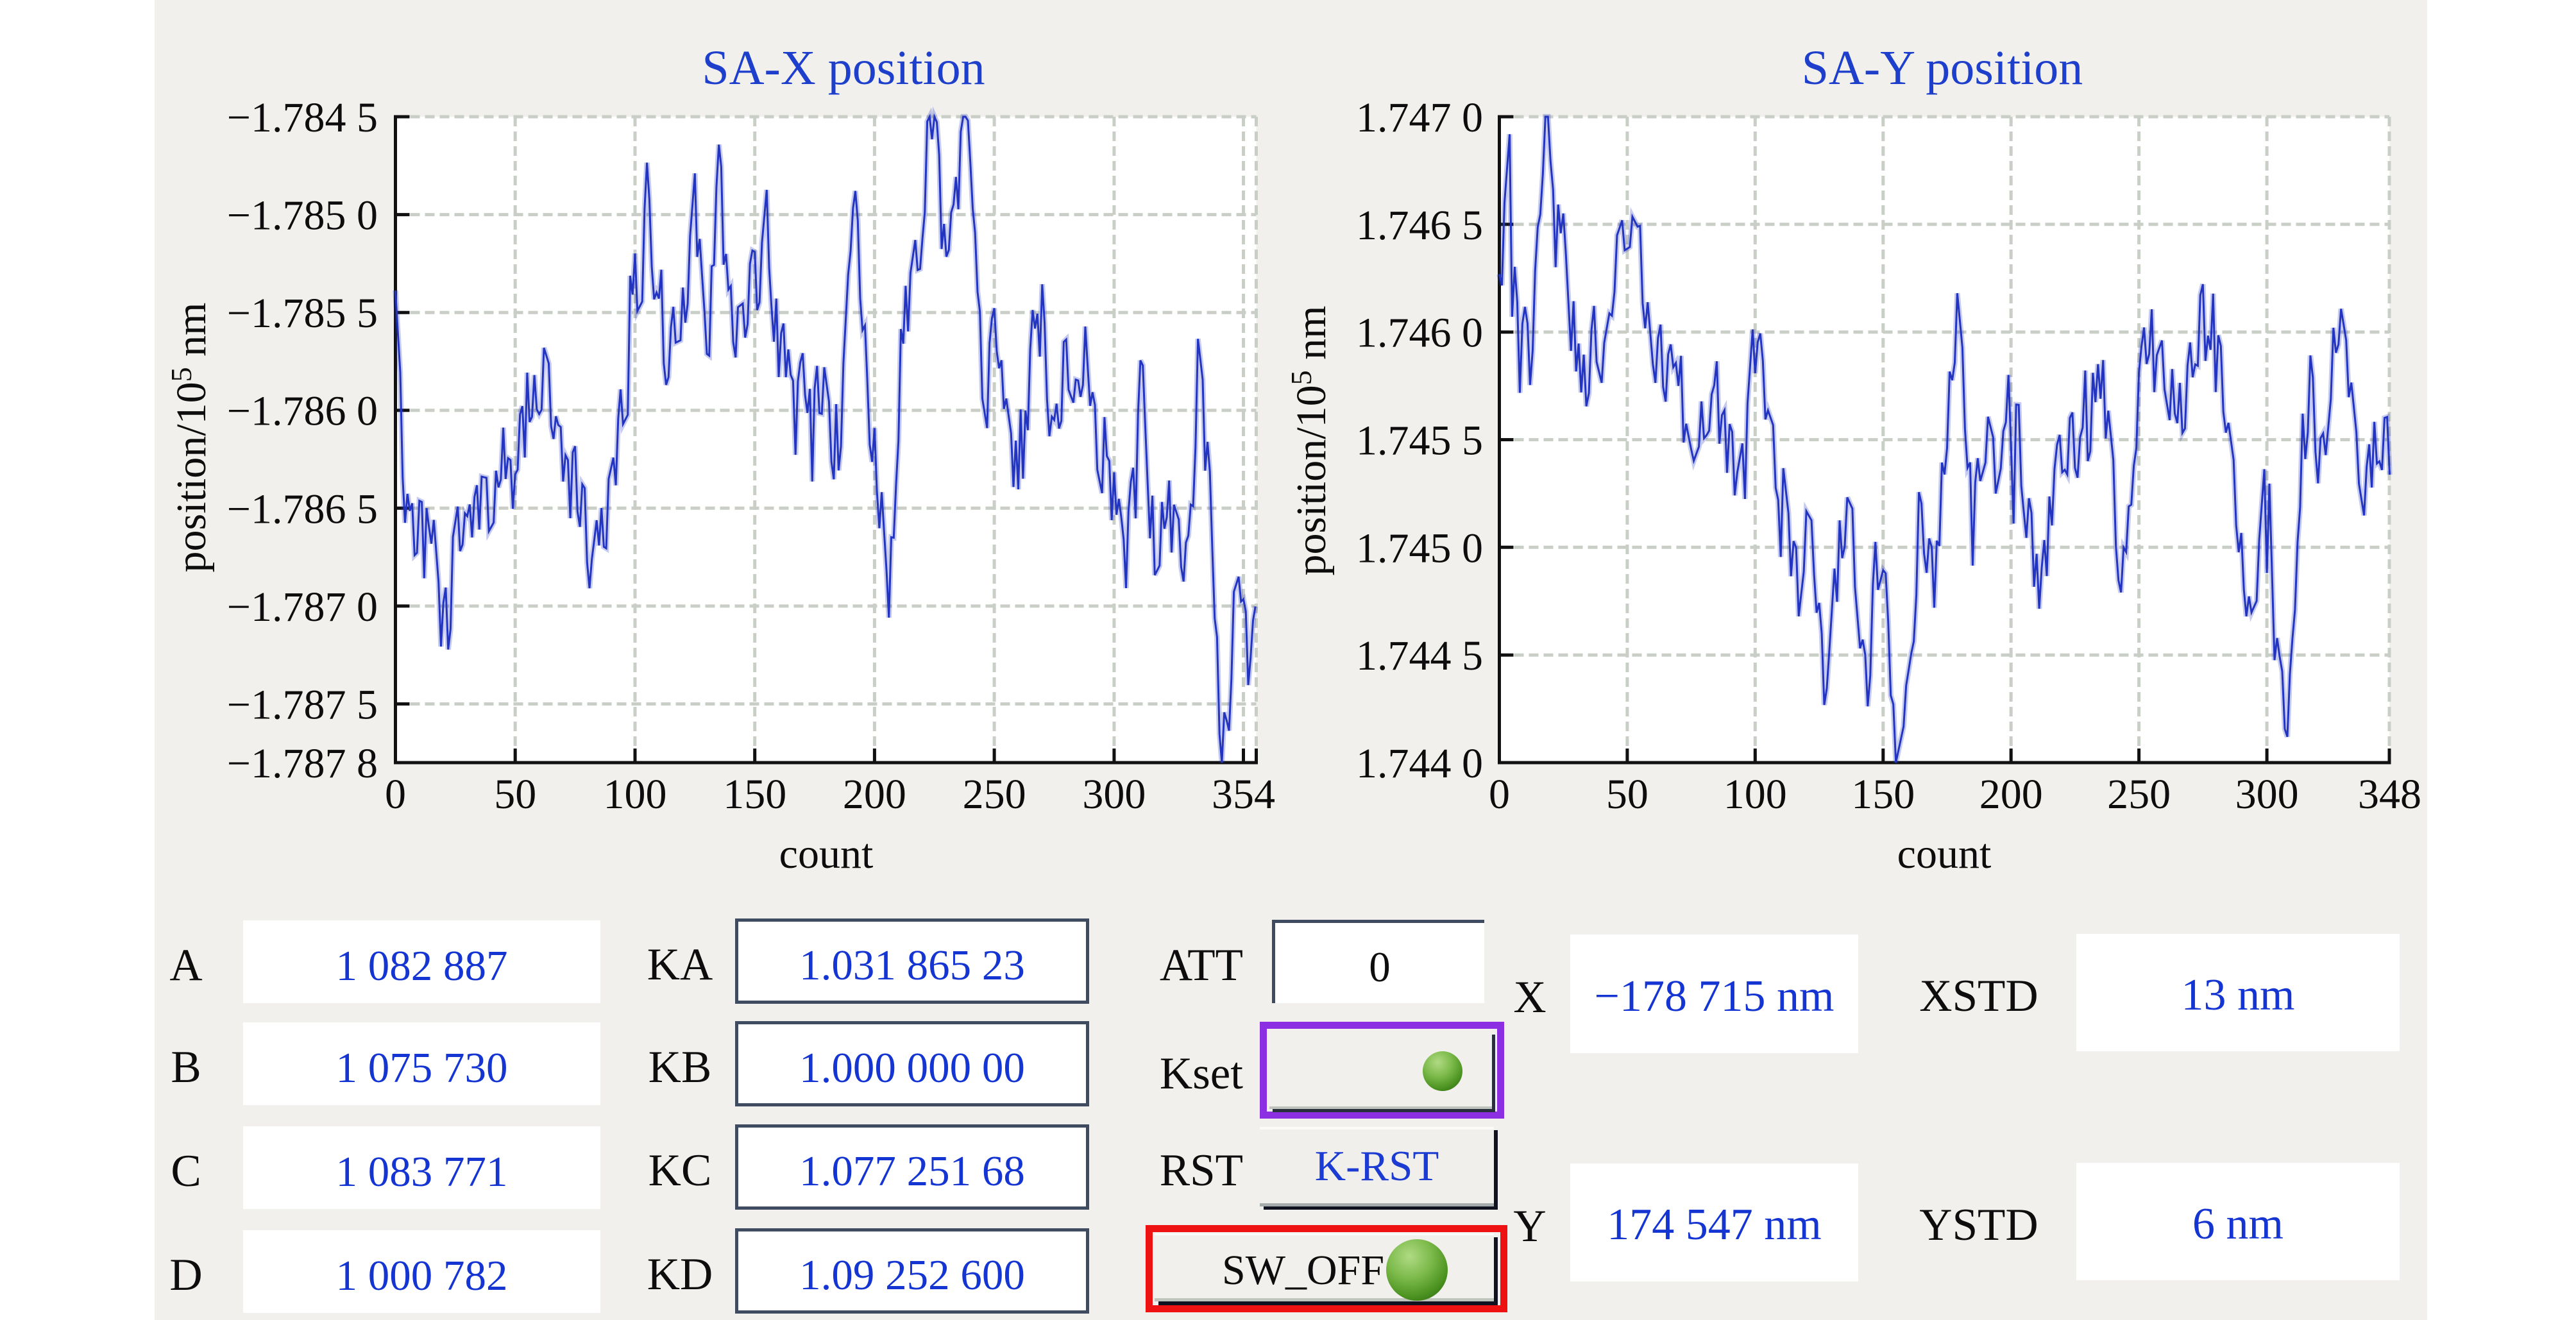  Describe the element at coordinates (302, 215) in the screenshot. I see `svg-text: −1.785 0` at that location.